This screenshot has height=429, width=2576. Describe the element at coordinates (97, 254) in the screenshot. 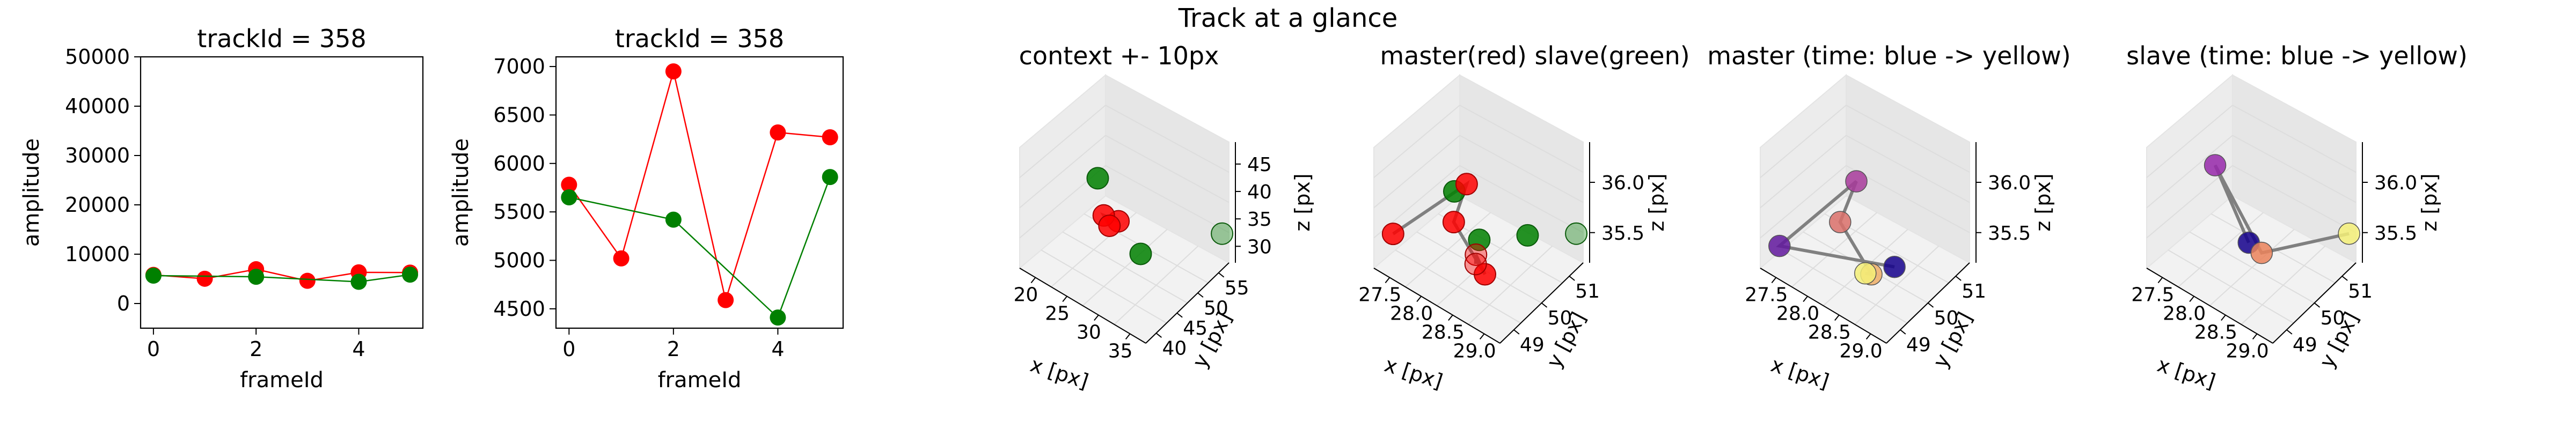

I see `y-tick-label: 10000` at that location.